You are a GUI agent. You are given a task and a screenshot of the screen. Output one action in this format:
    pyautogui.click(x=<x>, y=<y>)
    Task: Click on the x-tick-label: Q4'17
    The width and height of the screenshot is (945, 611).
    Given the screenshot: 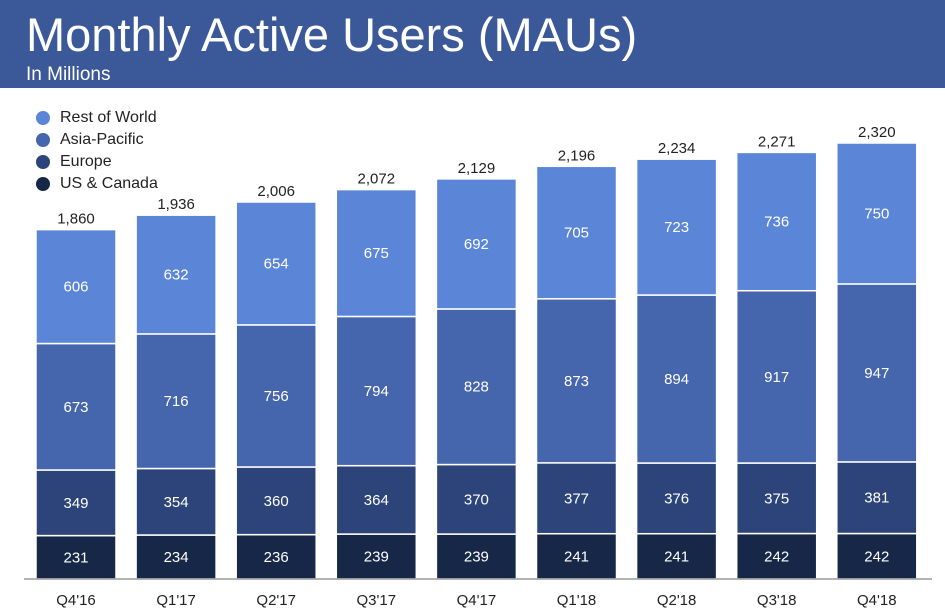 What is the action you would take?
    pyautogui.click(x=477, y=600)
    